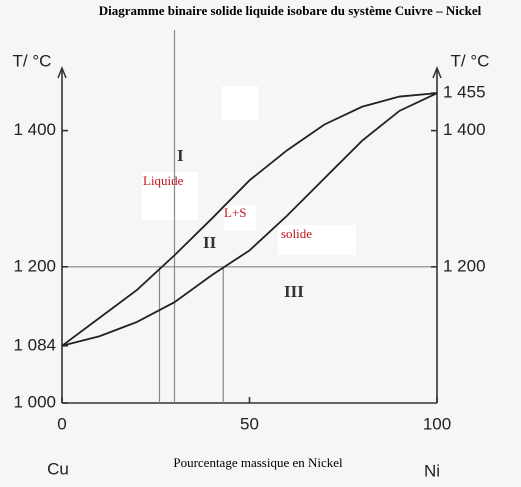 Image resolution: width=521 pixels, height=487 pixels. What do you see at coordinates (34, 129) in the screenshot?
I see `y-tick-label: 1 400` at bounding box center [34, 129].